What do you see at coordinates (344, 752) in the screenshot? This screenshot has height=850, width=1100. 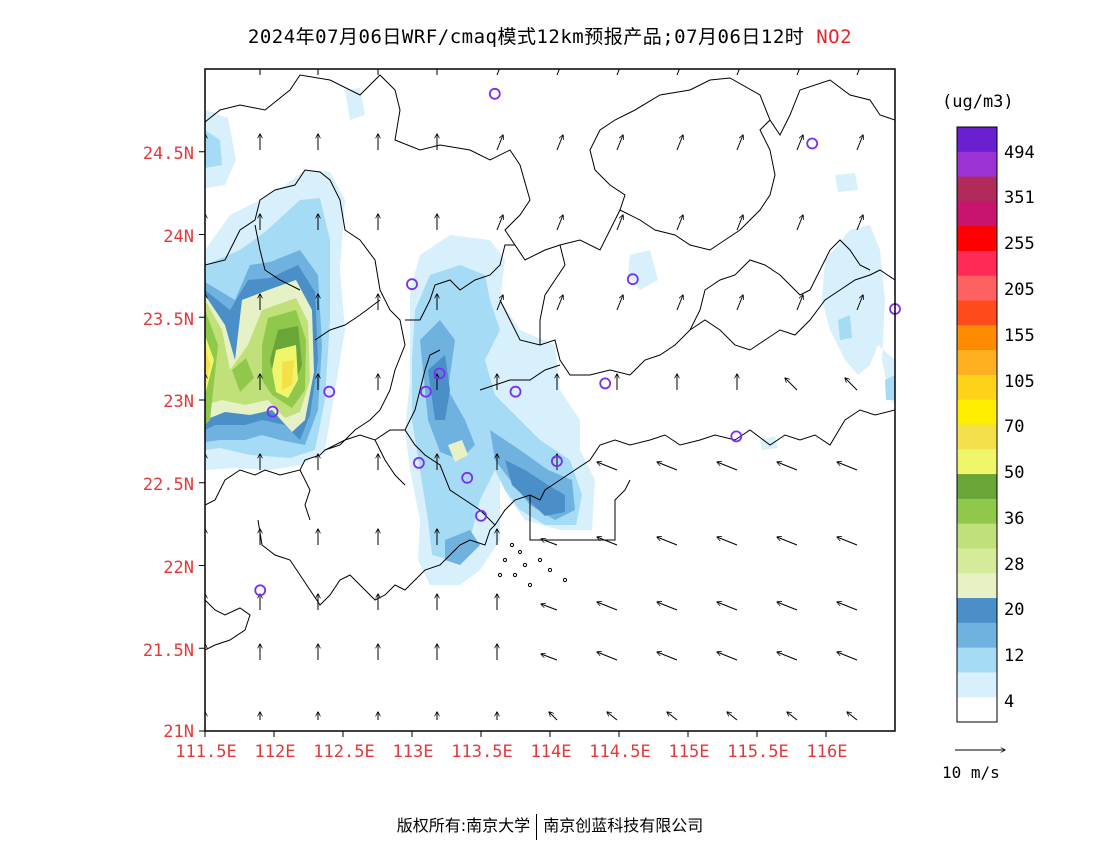 I see `lon-label: 112.5E` at bounding box center [344, 752].